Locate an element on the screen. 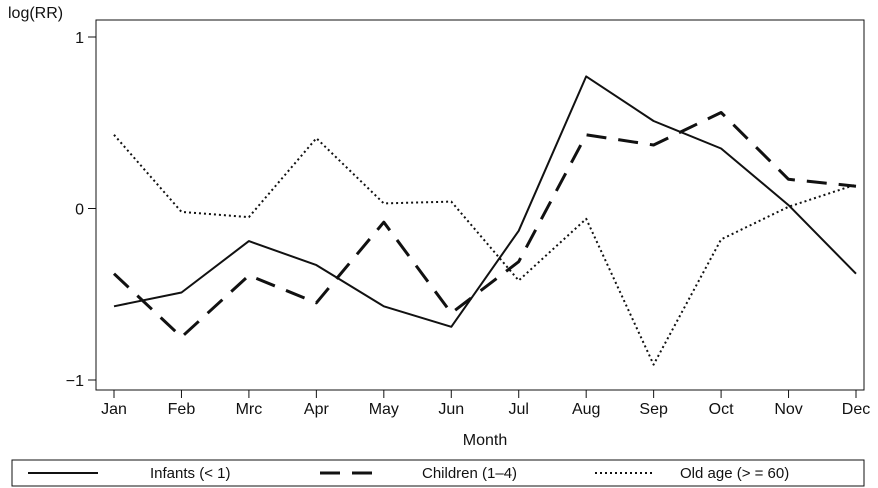 The image size is (878, 488). legend-label-old-age: Old age (> = 60) is located at coordinates (734, 473).